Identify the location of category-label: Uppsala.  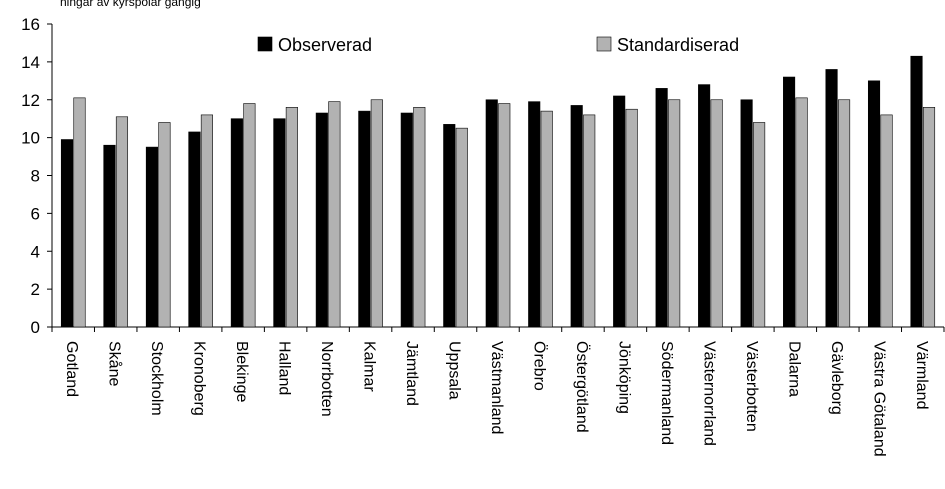
(454, 370).